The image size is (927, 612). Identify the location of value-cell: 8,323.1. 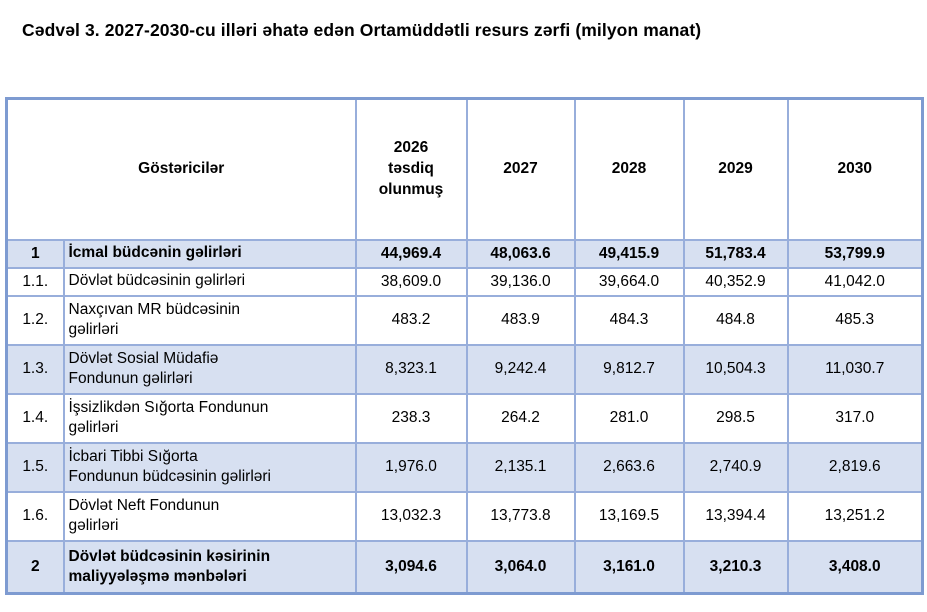
(411, 369).